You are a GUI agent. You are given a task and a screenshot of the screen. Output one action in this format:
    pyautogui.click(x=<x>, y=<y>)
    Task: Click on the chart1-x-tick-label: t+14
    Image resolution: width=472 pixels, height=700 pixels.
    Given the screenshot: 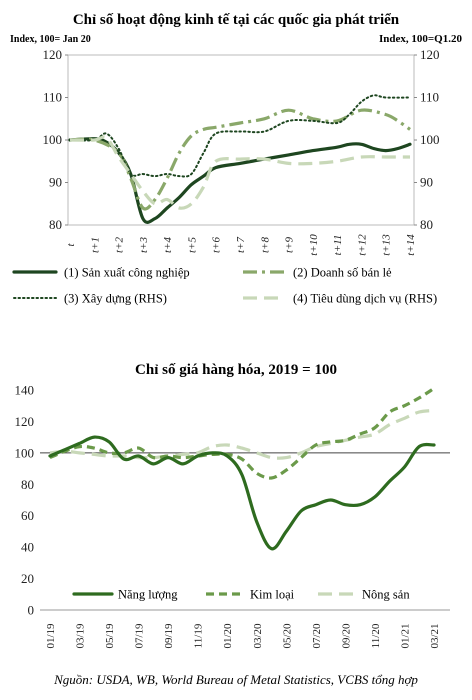 What is the action you would take?
    pyautogui.click(x=411, y=245)
    